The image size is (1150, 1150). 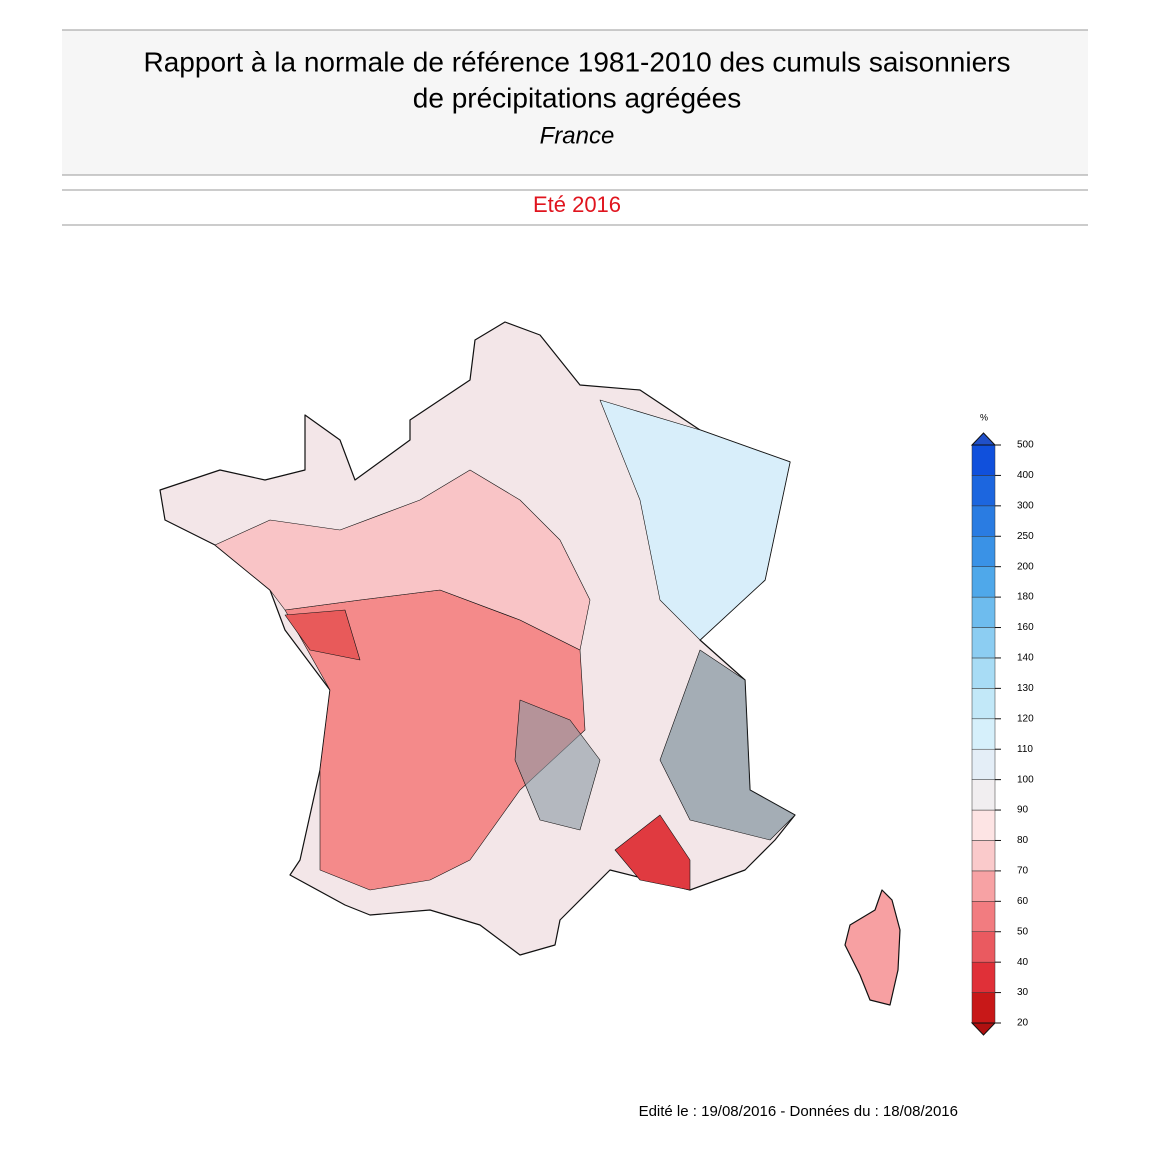 I want to click on region-wet, so click(x=695, y=520).